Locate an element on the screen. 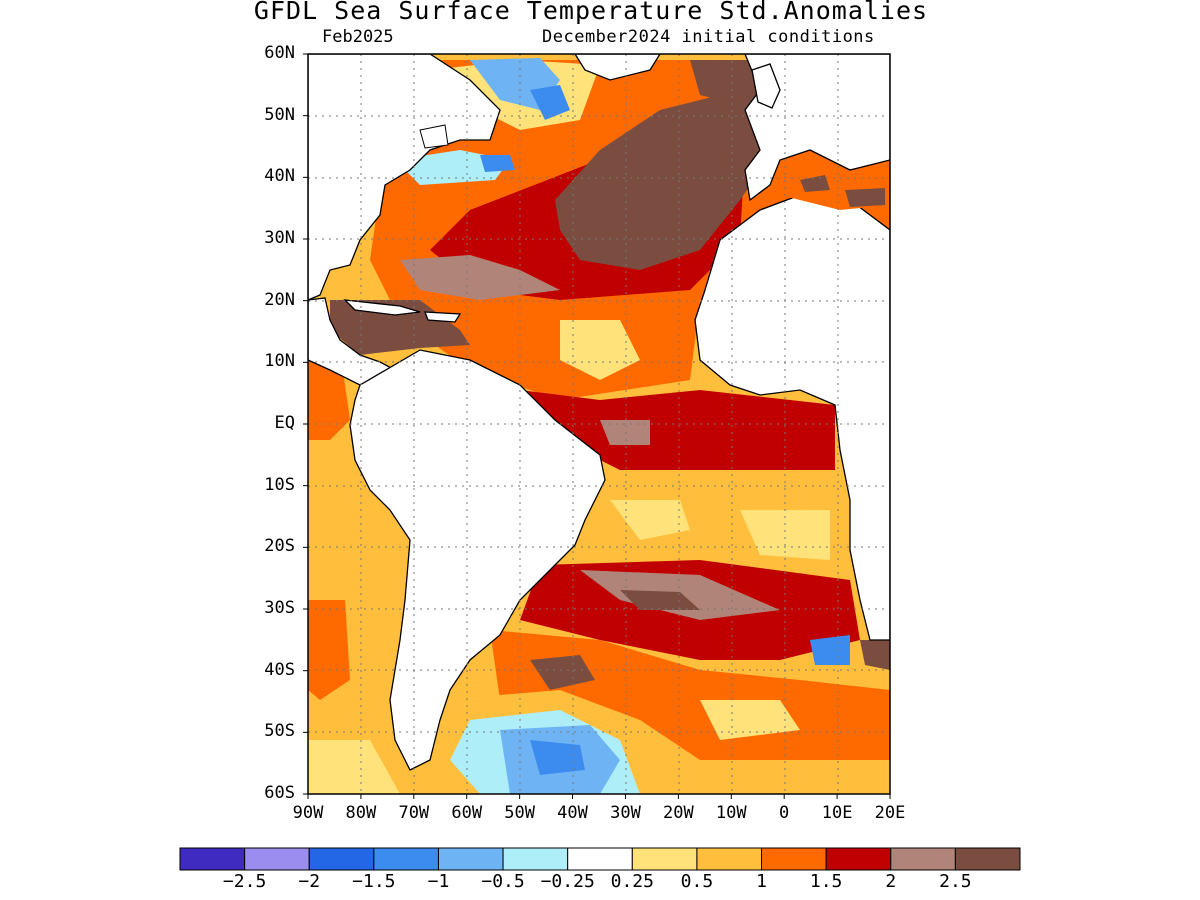 This screenshot has width=1200, height=900. colorbar-label: 0.5 is located at coordinates (697, 881).